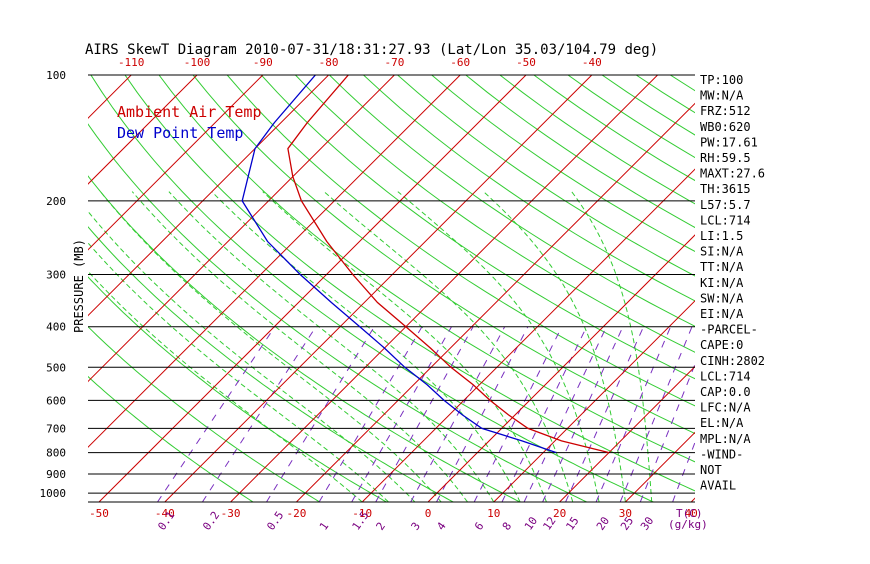  What do you see at coordinates (394, 62) in the screenshot?
I see `top-temp-tick--70: -70` at bounding box center [394, 62].